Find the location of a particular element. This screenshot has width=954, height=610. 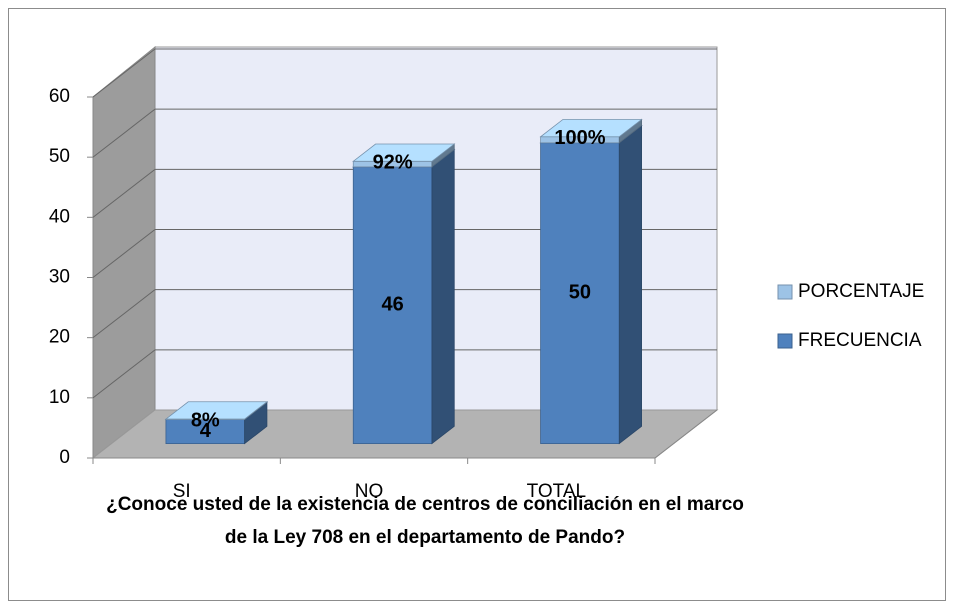

data-label: 8% is located at coordinates (205, 420).